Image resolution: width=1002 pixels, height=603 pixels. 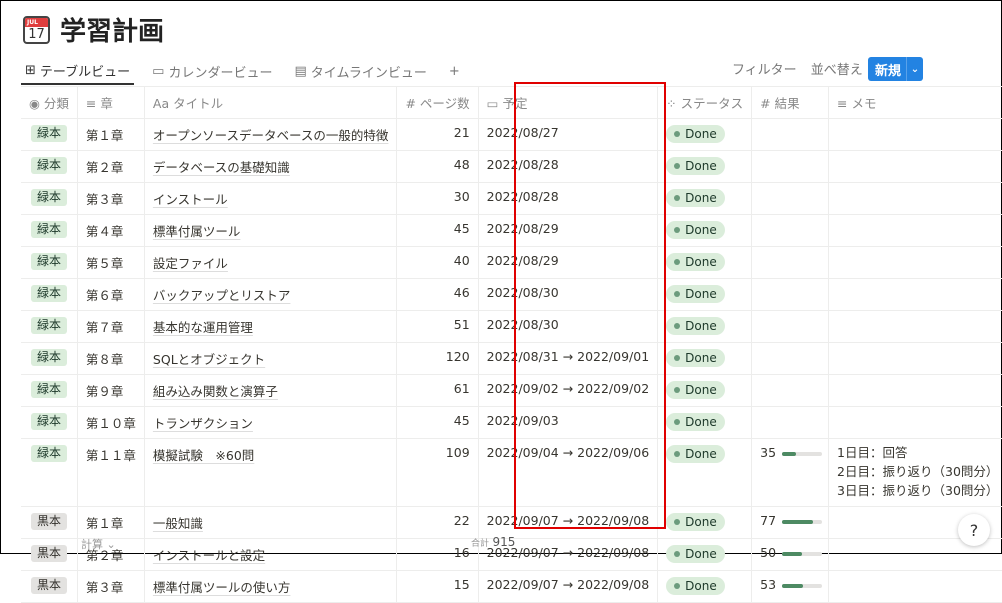 What do you see at coordinates (271, 326) in the screenshot?
I see `title-cell: 基本的な運用管理` at bounding box center [271, 326].